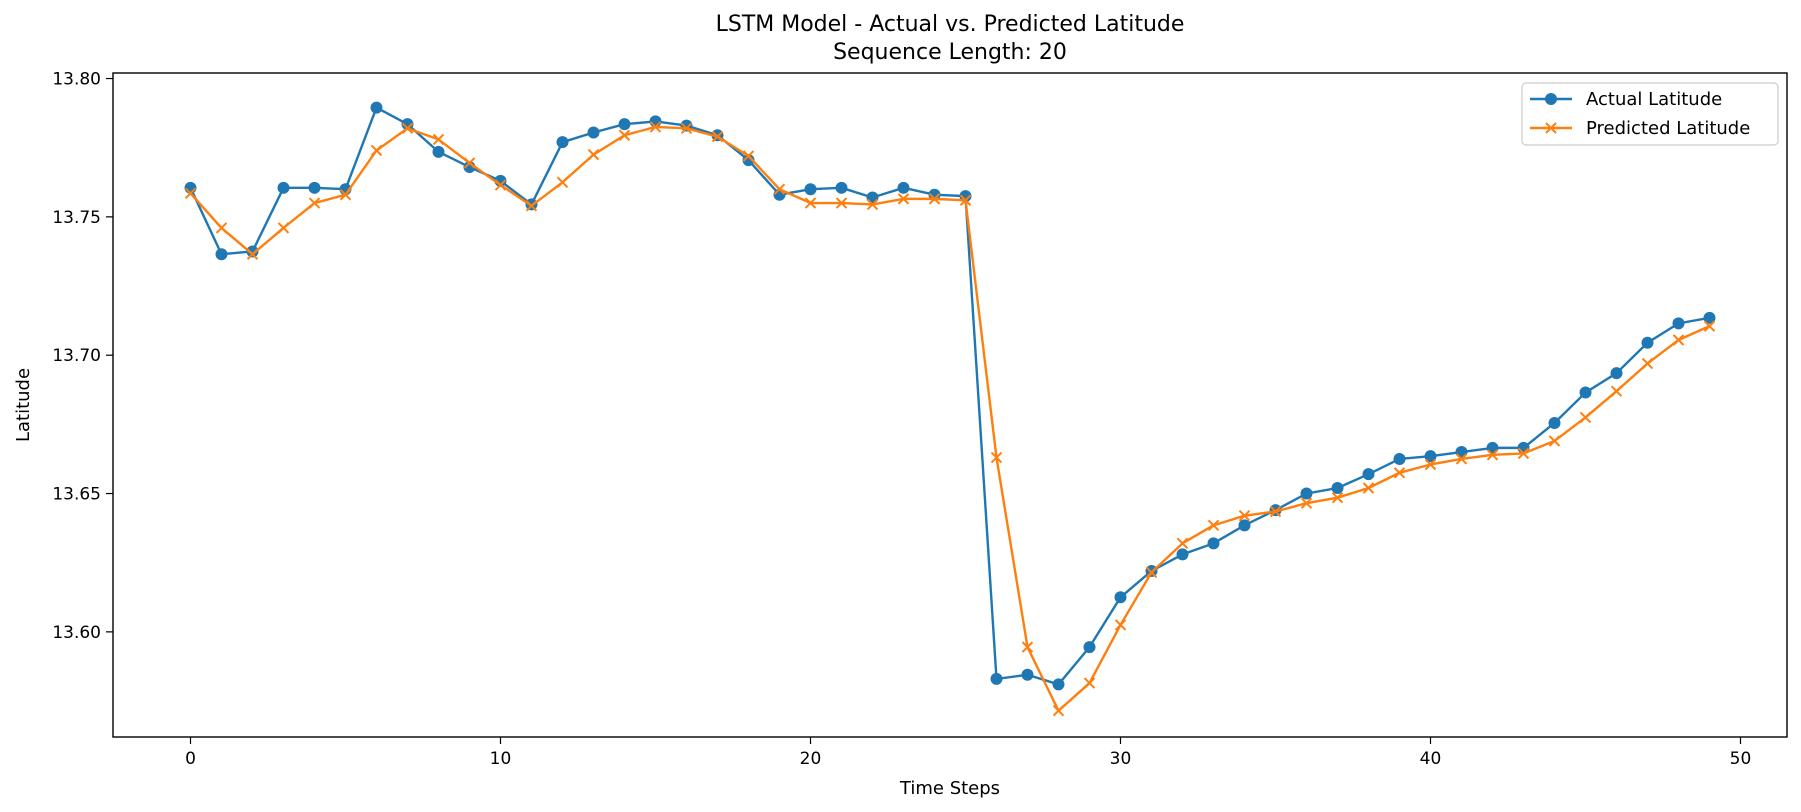 The height and width of the screenshot is (812, 1801). What do you see at coordinates (949, 788) in the screenshot?
I see `x-axis-label: Time Steps` at bounding box center [949, 788].